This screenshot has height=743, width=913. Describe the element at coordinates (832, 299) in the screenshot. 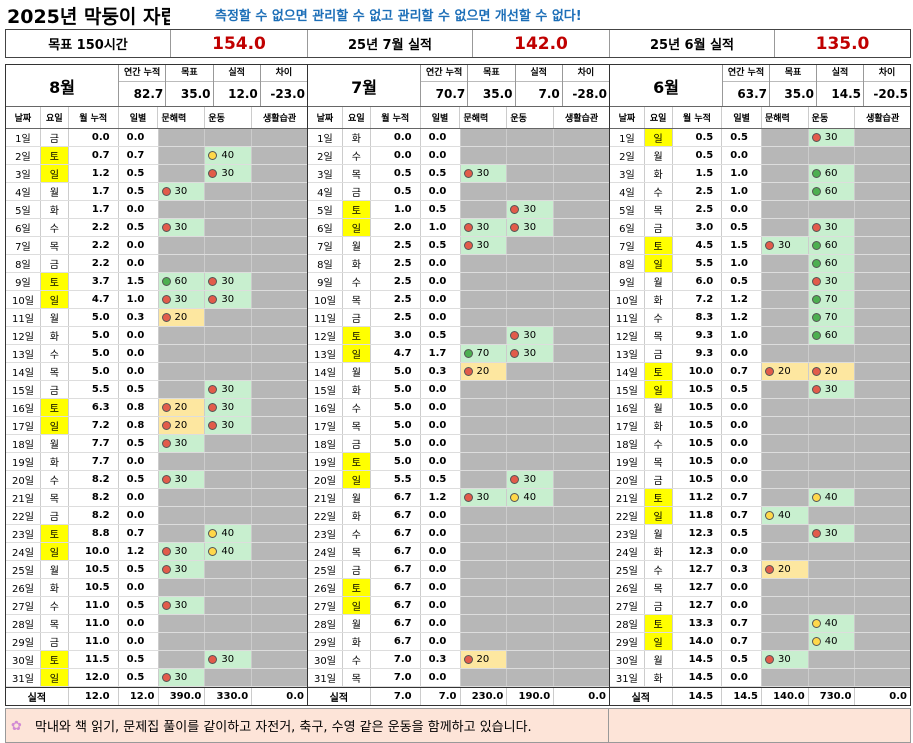

I see `exercise-cell: 70` at that location.